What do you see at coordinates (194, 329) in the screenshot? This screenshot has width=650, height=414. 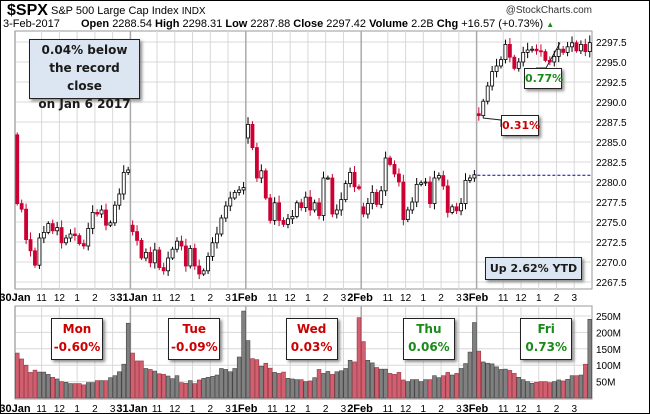 I see `day-name: Tue` at bounding box center [194, 329].